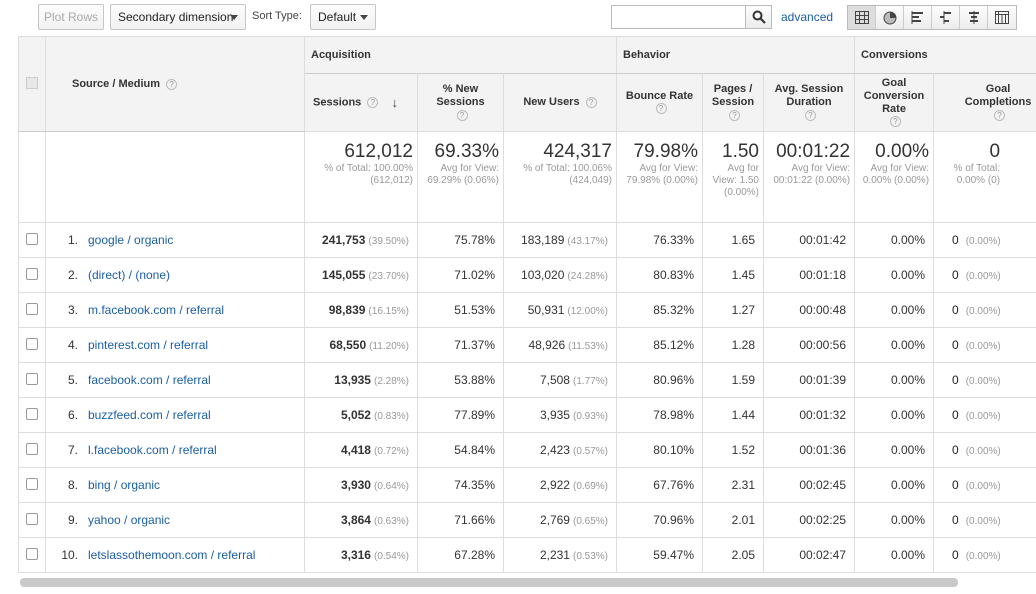 This screenshot has height=594, width=1036. What do you see at coordinates (743, 345) in the screenshot?
I see `pages-session-value: 1.28` at bounding box center [743, 345].